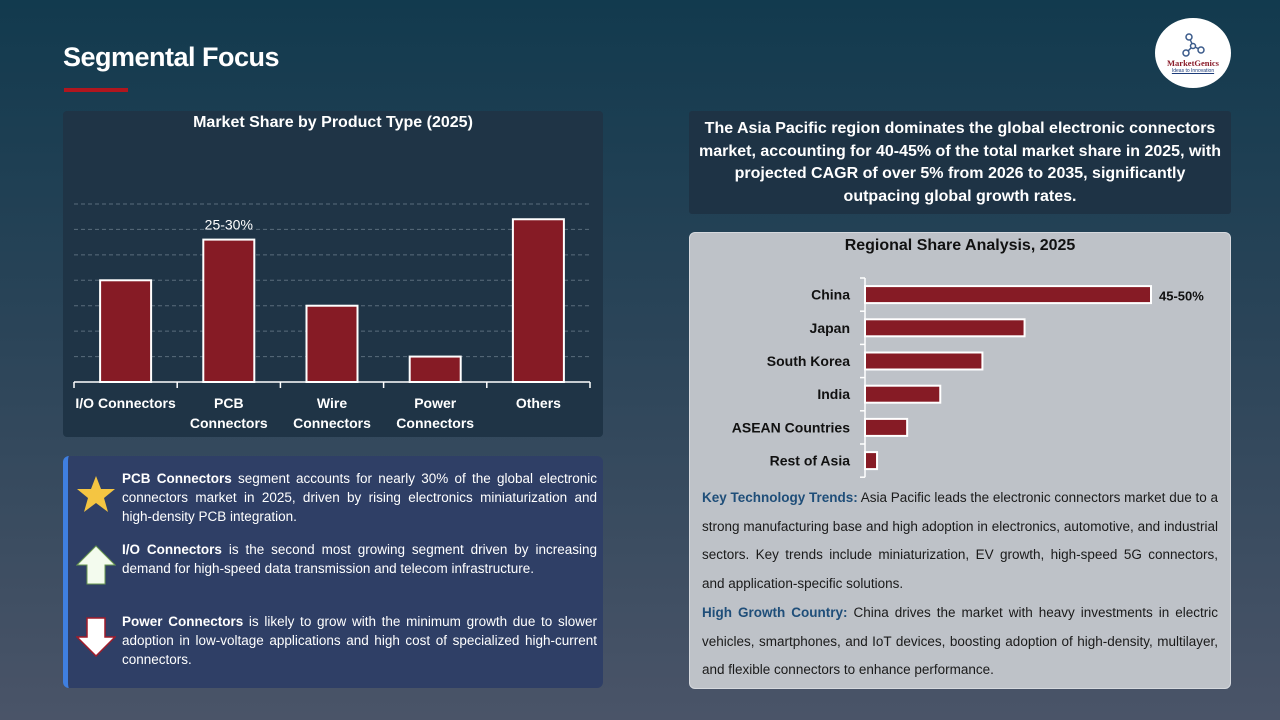 Image resolution: width=1280 pixels, height=720 pixels. What do you see at coordinates (538, 300) in the screenshot?
I see `bar-others` at bounding box center [538, 300].